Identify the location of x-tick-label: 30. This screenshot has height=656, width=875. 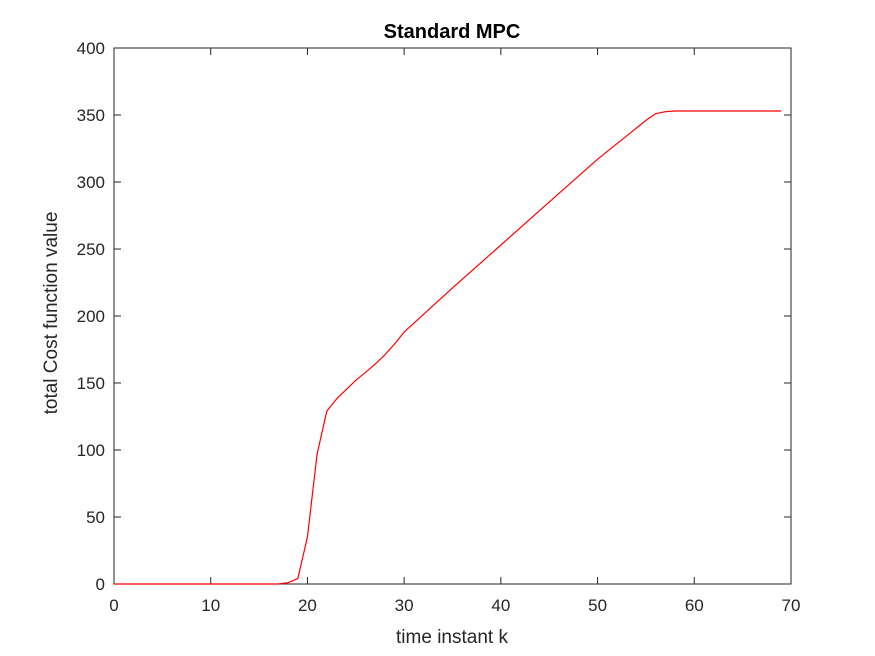
(404, 605).